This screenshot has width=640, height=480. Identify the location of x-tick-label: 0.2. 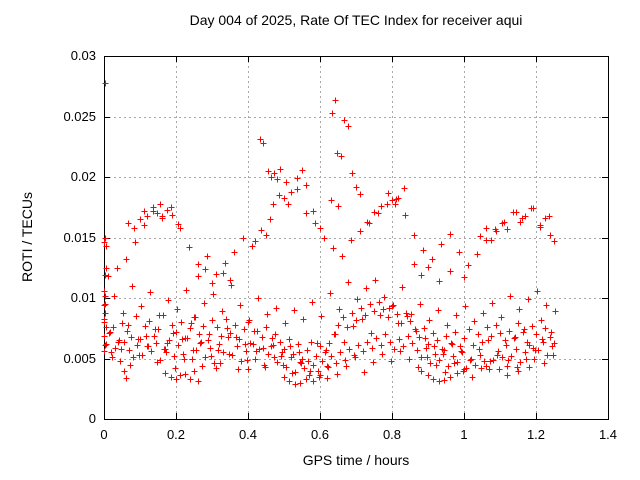
(176, 434).